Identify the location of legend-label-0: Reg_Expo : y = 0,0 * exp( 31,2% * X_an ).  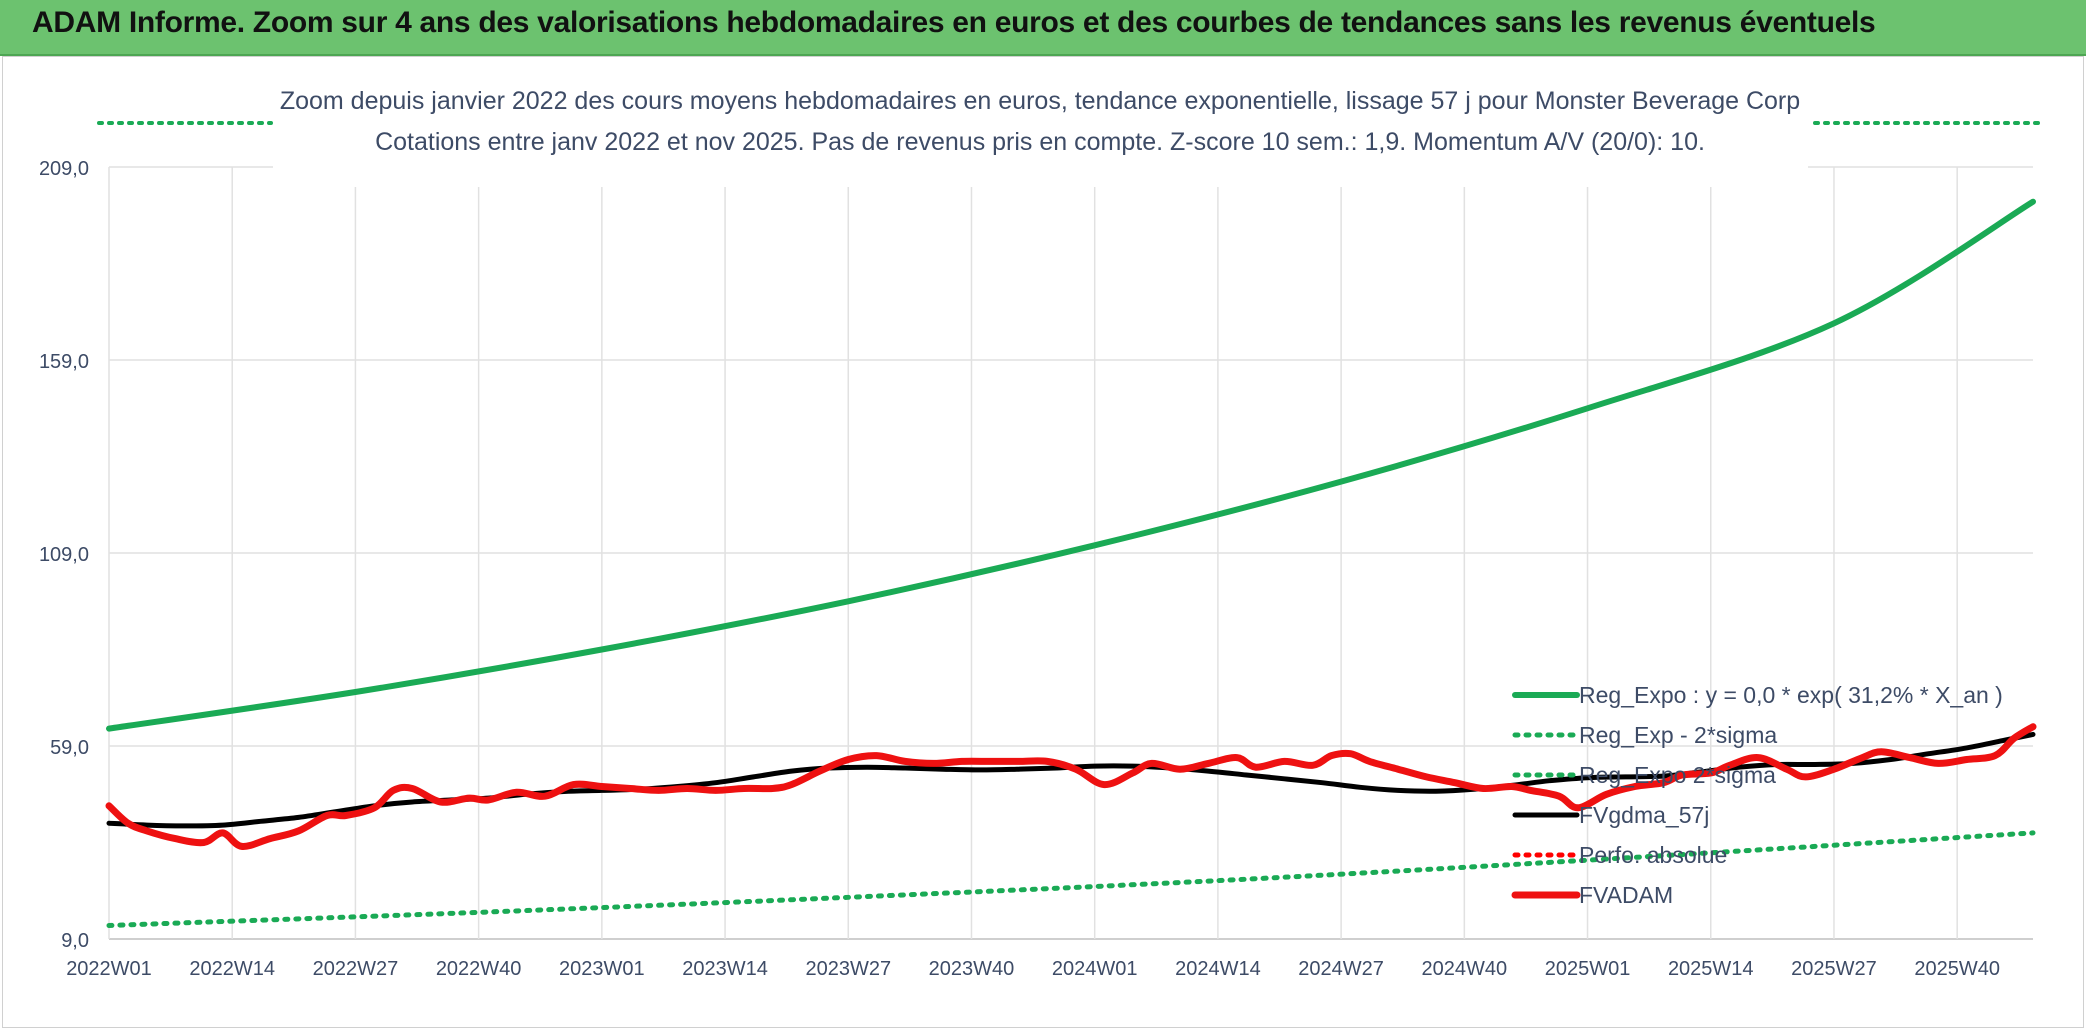
(1791, 695).